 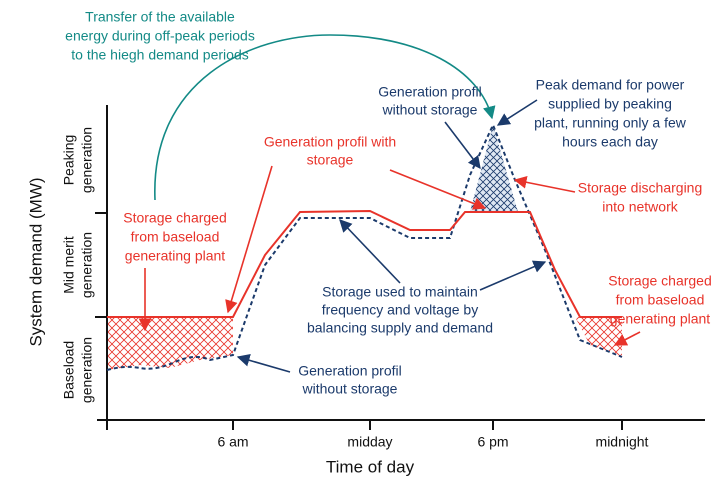 I want to click on band-label: Mid merit, so click(x=69, y=265).